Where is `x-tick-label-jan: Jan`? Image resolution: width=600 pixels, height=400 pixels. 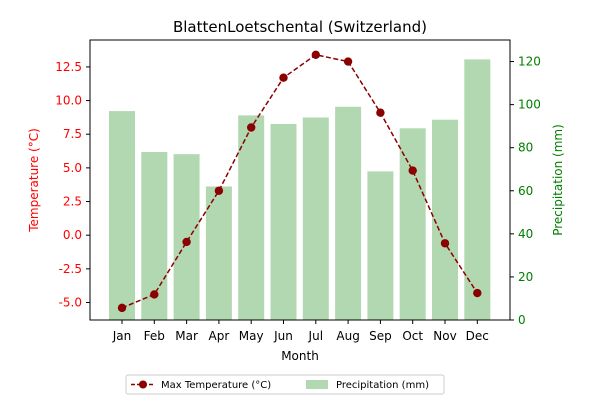 x-tick-label-jan: Jan is located at coordinates (122, 336).